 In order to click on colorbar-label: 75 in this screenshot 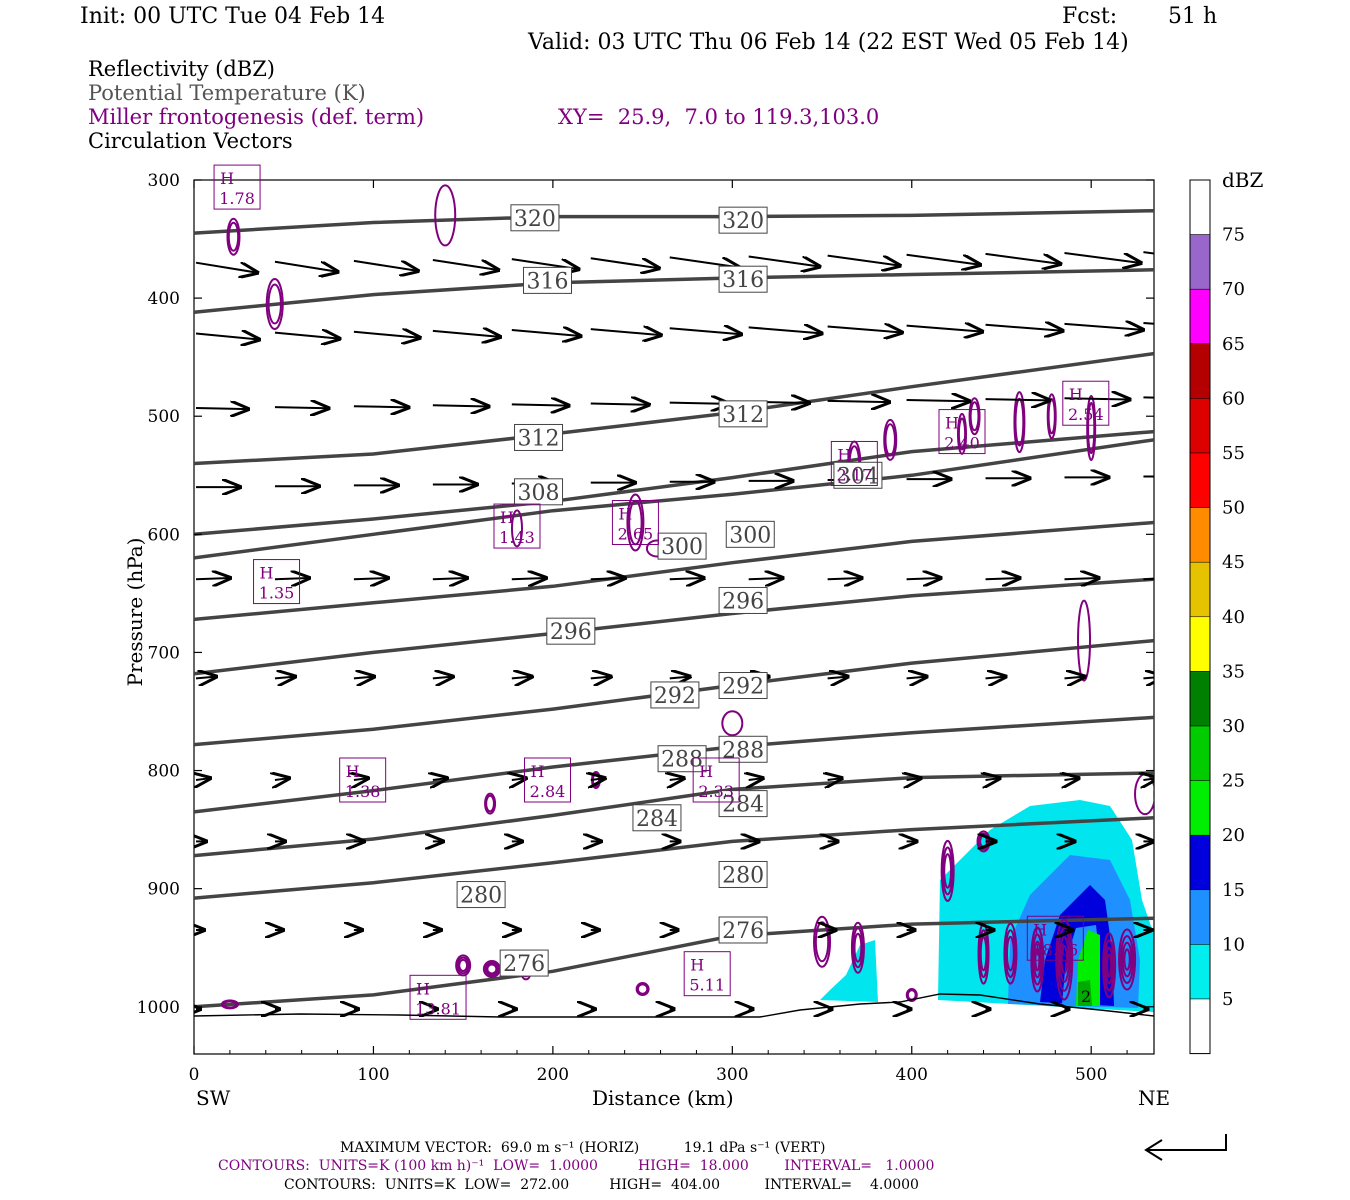, I will do `click(1233, 235)`.